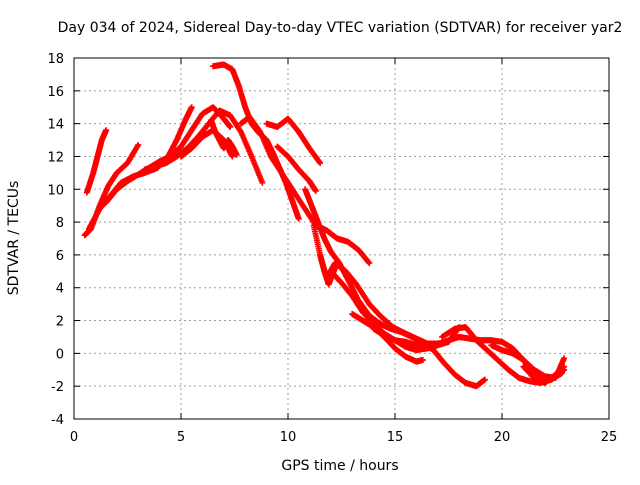  Describe the element at coordinates (395, 437) in the screenshot. I see `x-tick-label: 15` at that location.